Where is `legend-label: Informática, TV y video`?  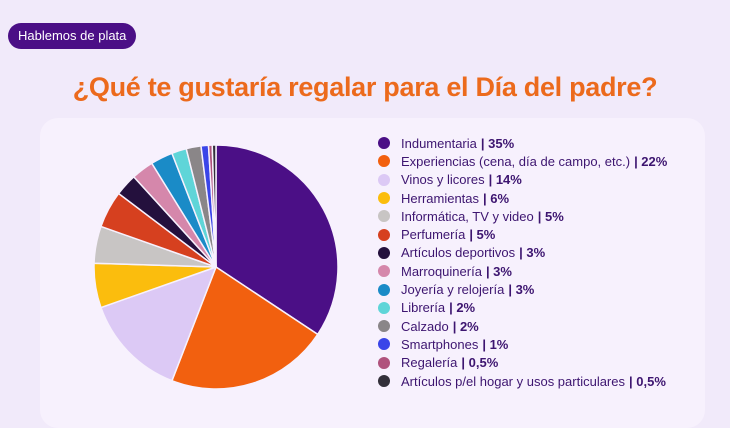
legend-label: Informática, TV y video is located at coordinates (467, 216).